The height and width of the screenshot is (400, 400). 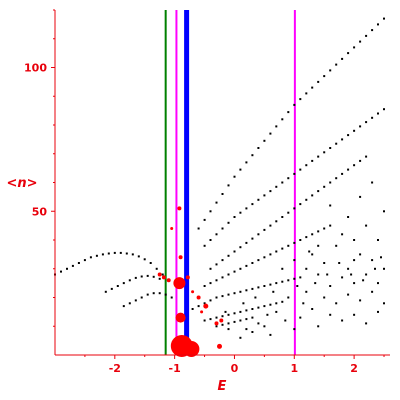 What do you see at coordinates (35, 68) in the screenshot?
I see `y-tick-label: 100` at bounding box center [35, 68].